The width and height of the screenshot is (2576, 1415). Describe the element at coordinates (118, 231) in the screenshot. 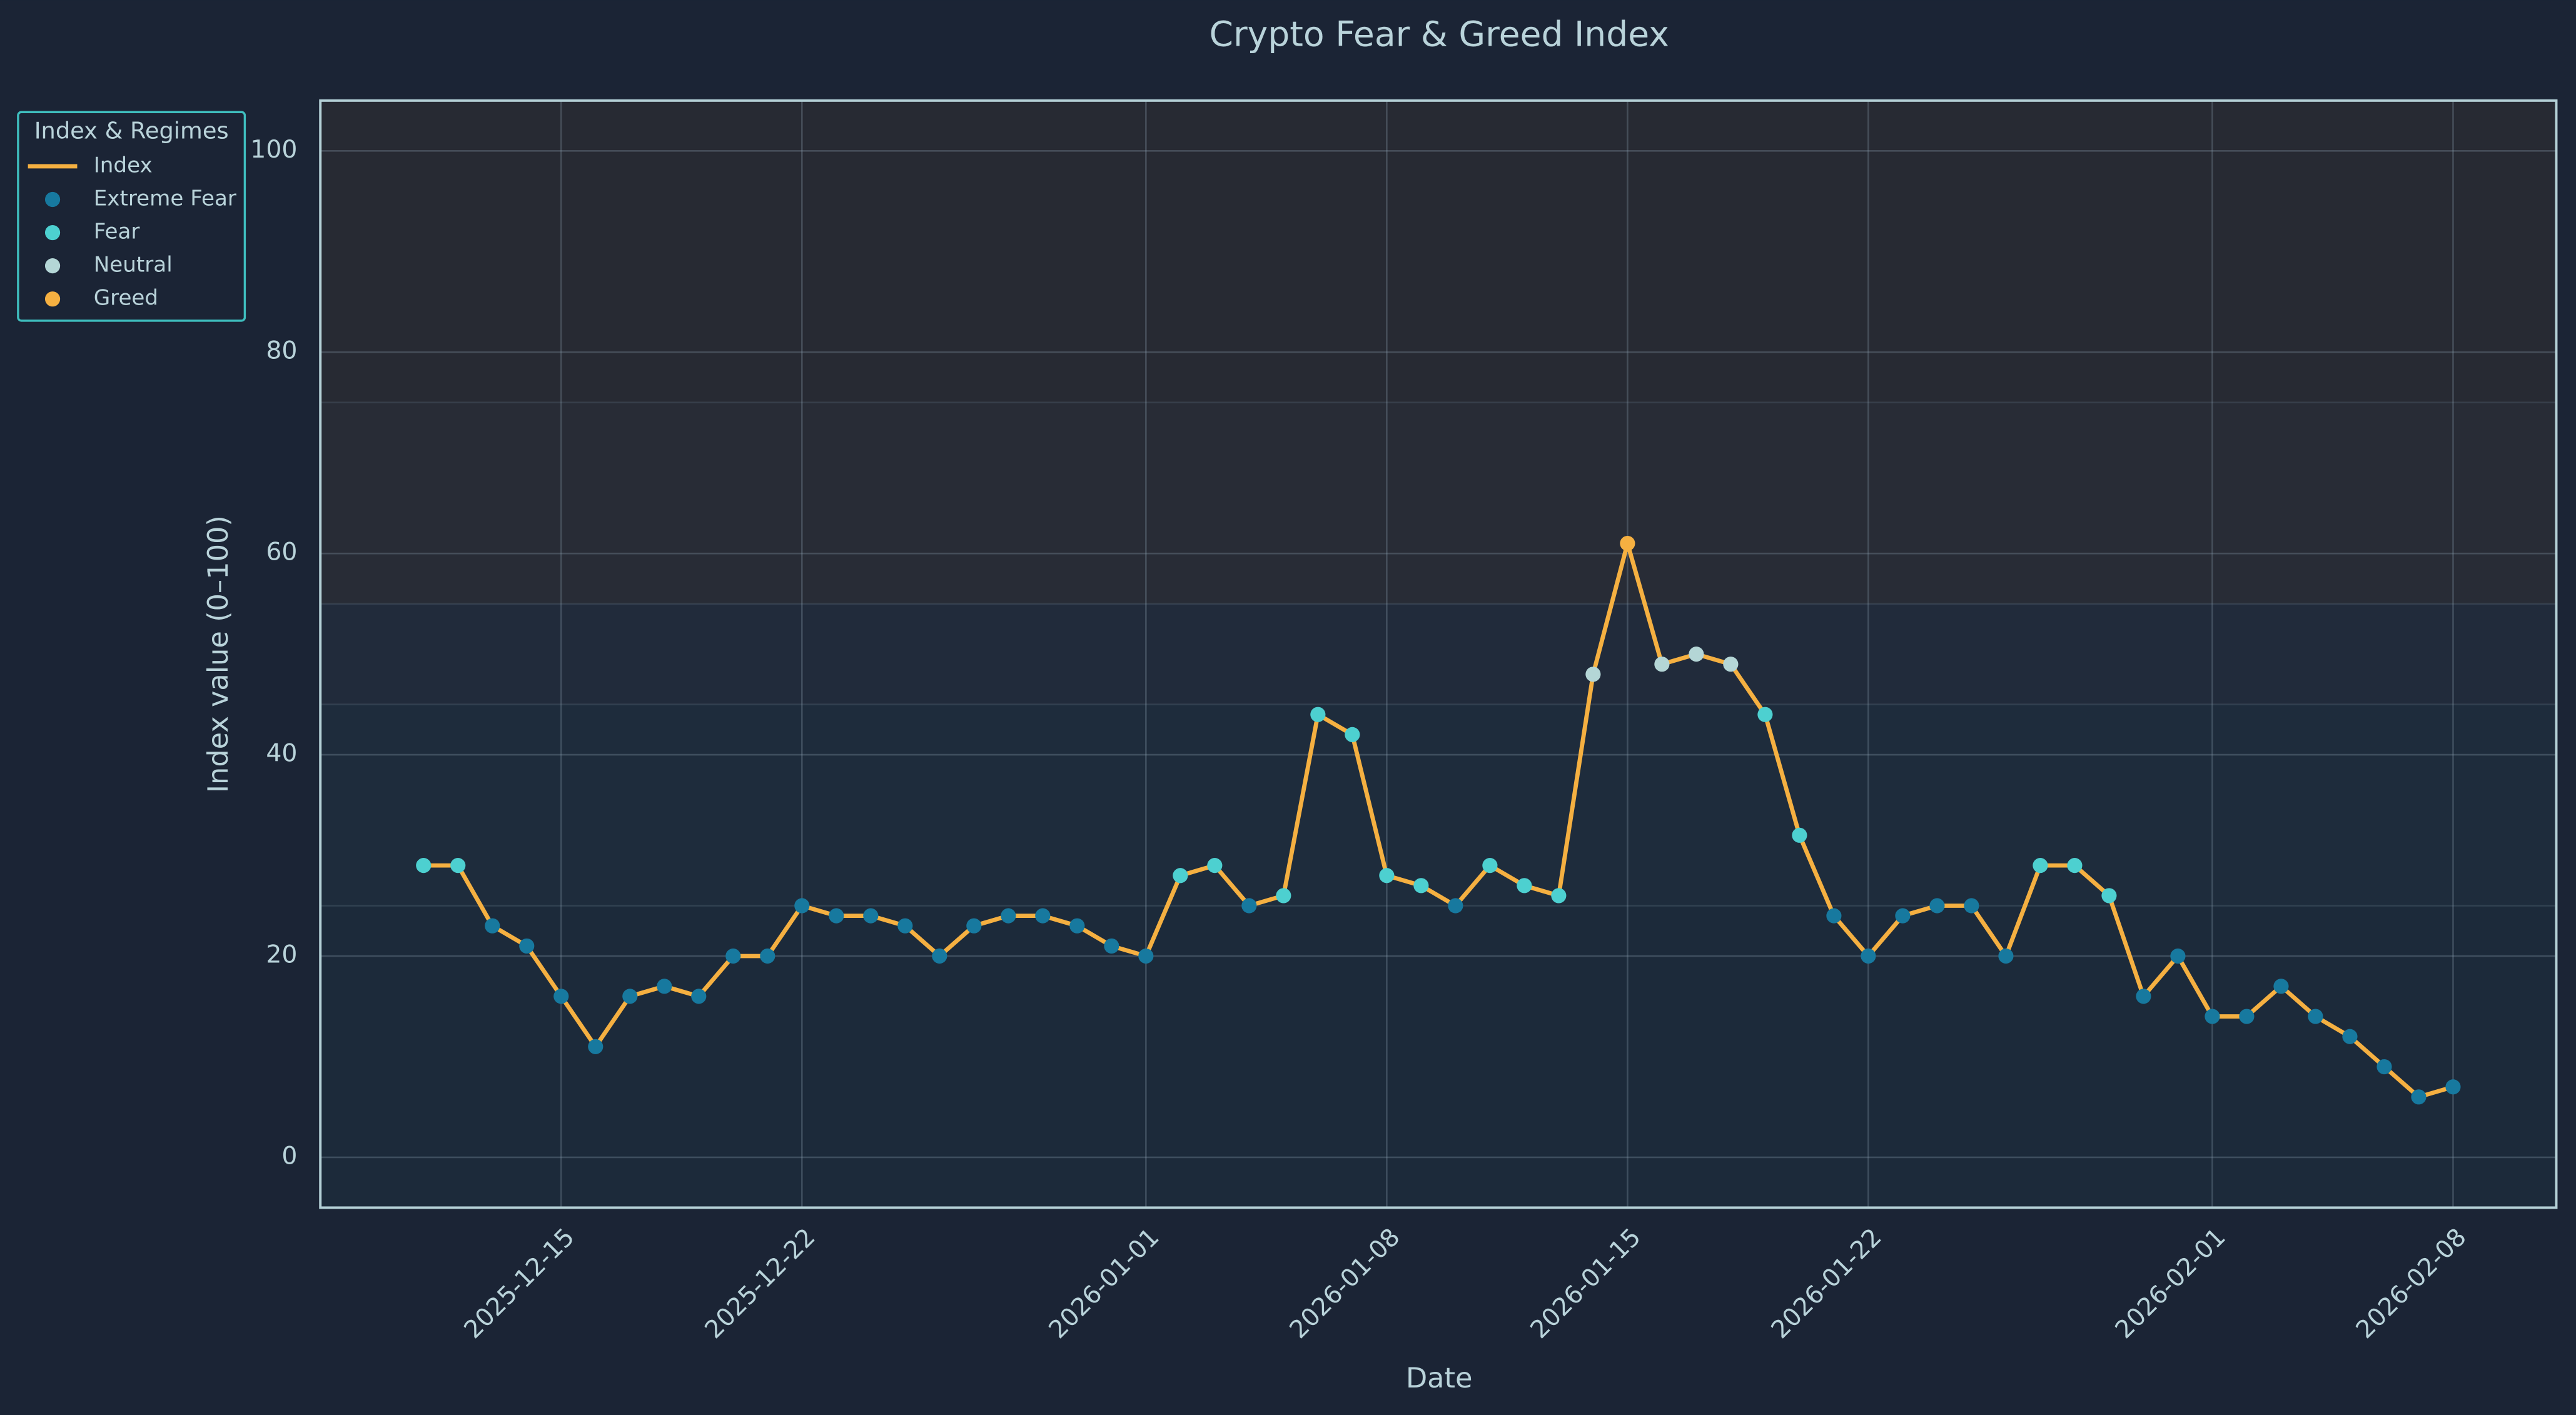

I see `legend-label: Fear` at that location.